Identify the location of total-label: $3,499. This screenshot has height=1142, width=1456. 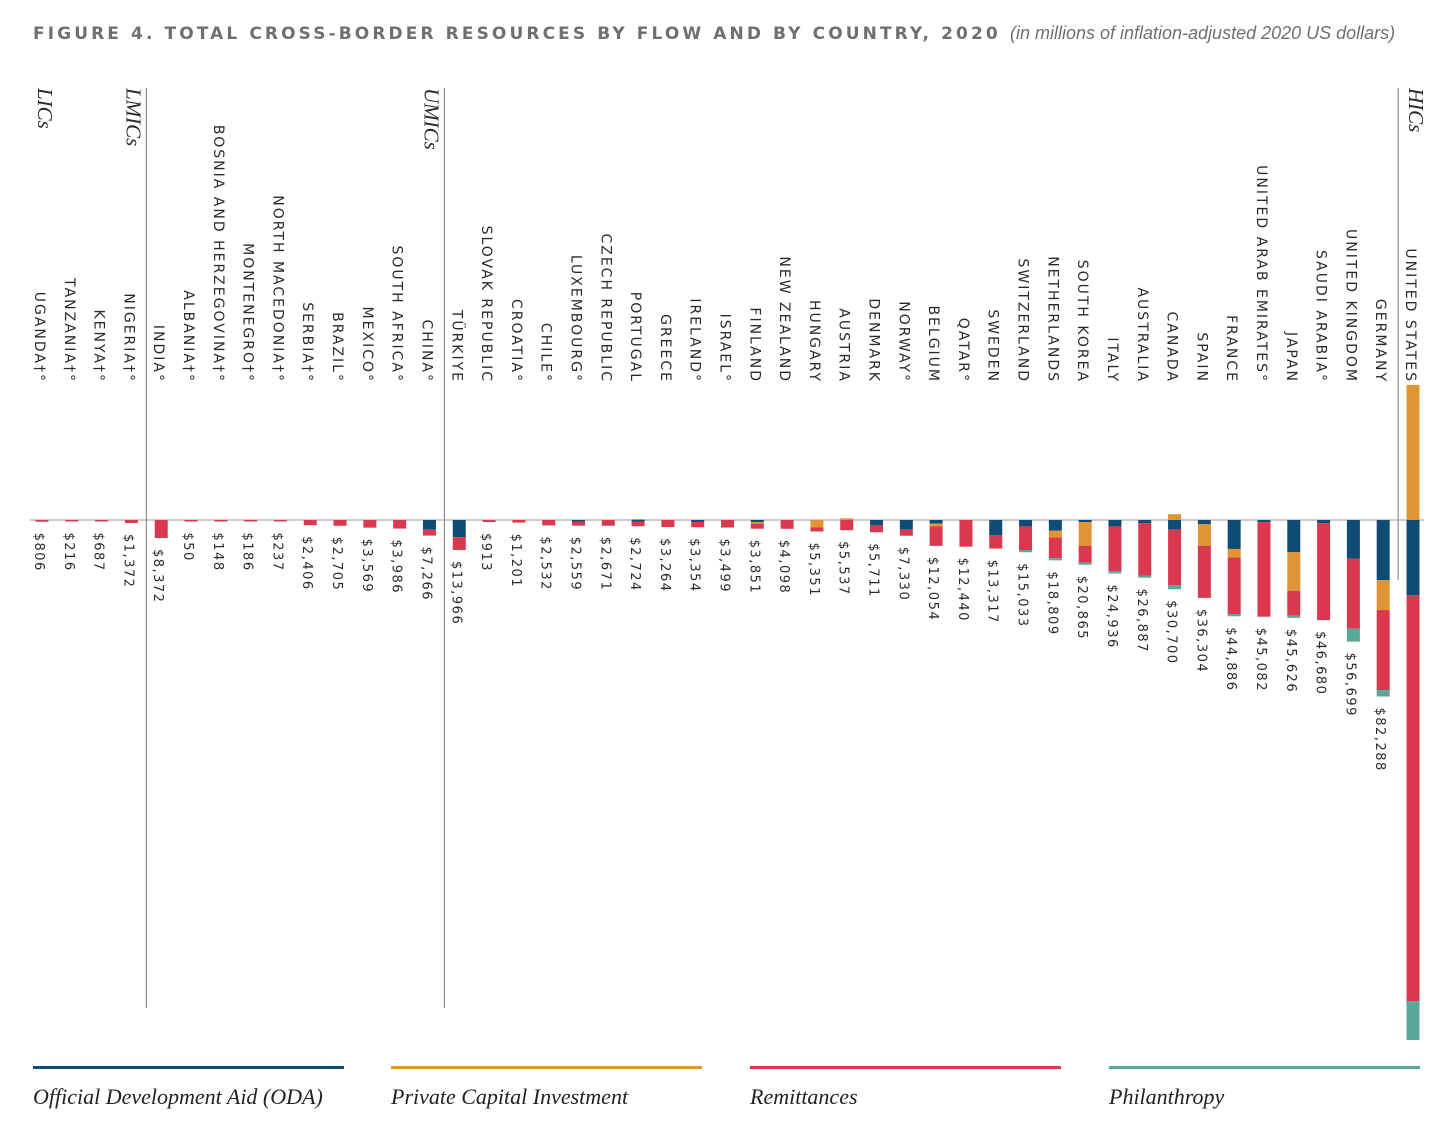
(724, 566).